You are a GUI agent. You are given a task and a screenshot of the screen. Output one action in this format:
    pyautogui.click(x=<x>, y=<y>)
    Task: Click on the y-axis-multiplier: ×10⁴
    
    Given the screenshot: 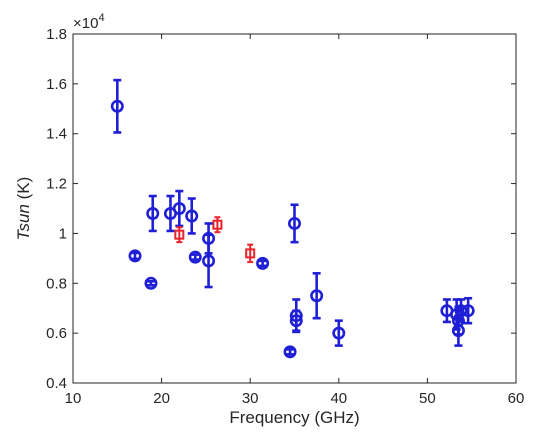 What is the action you would take?
    pyautogui.click(x=89, y=22)
    